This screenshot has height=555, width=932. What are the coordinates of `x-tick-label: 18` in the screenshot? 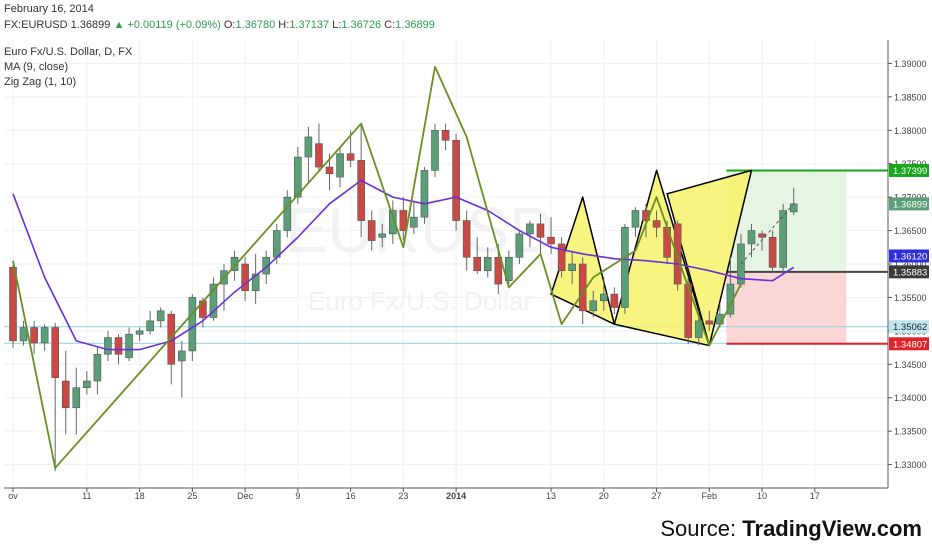 It's located at (140, 496).